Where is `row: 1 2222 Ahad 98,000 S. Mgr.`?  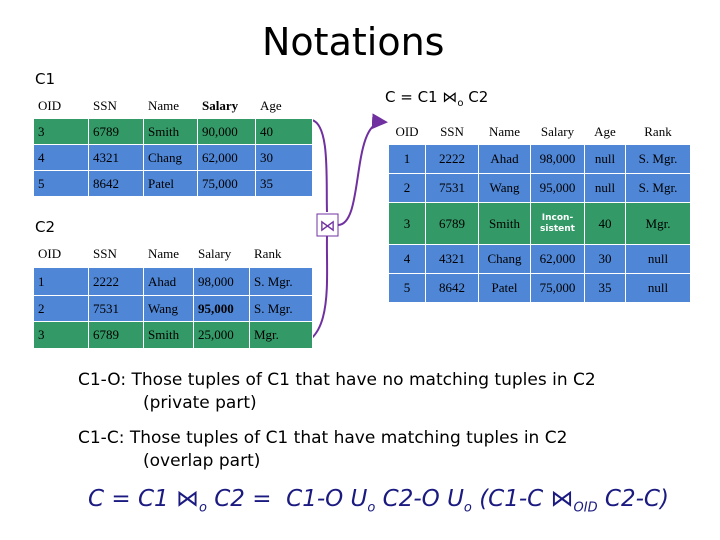
row: 1 2222 Ahad 98,000 S. Mgr. is located at coordinates (173, 281).